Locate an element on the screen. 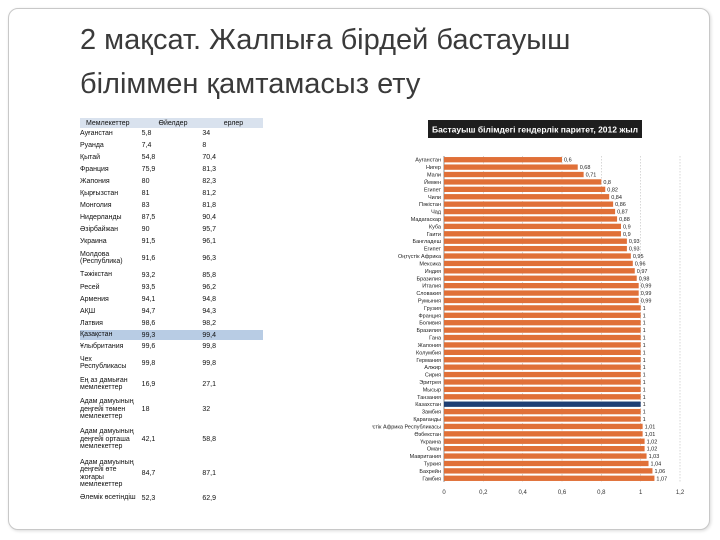 The width and height of the screenshot is (720, 540). table-cell-women: 91,6 is located at coordinates (148, 258).